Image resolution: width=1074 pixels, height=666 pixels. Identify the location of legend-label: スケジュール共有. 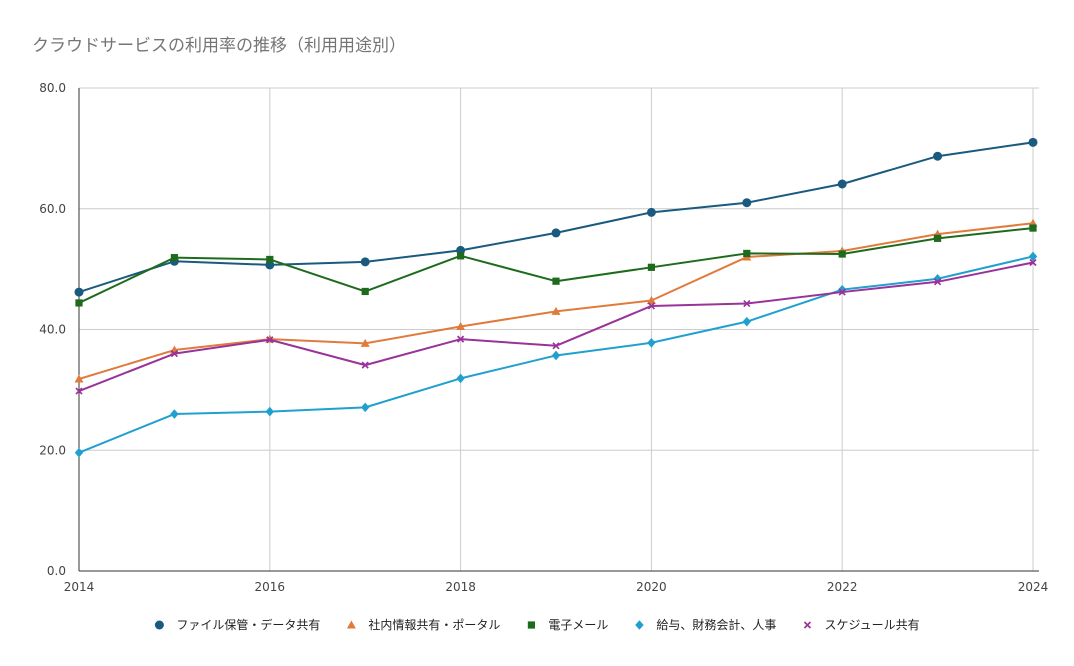
(871, 625).